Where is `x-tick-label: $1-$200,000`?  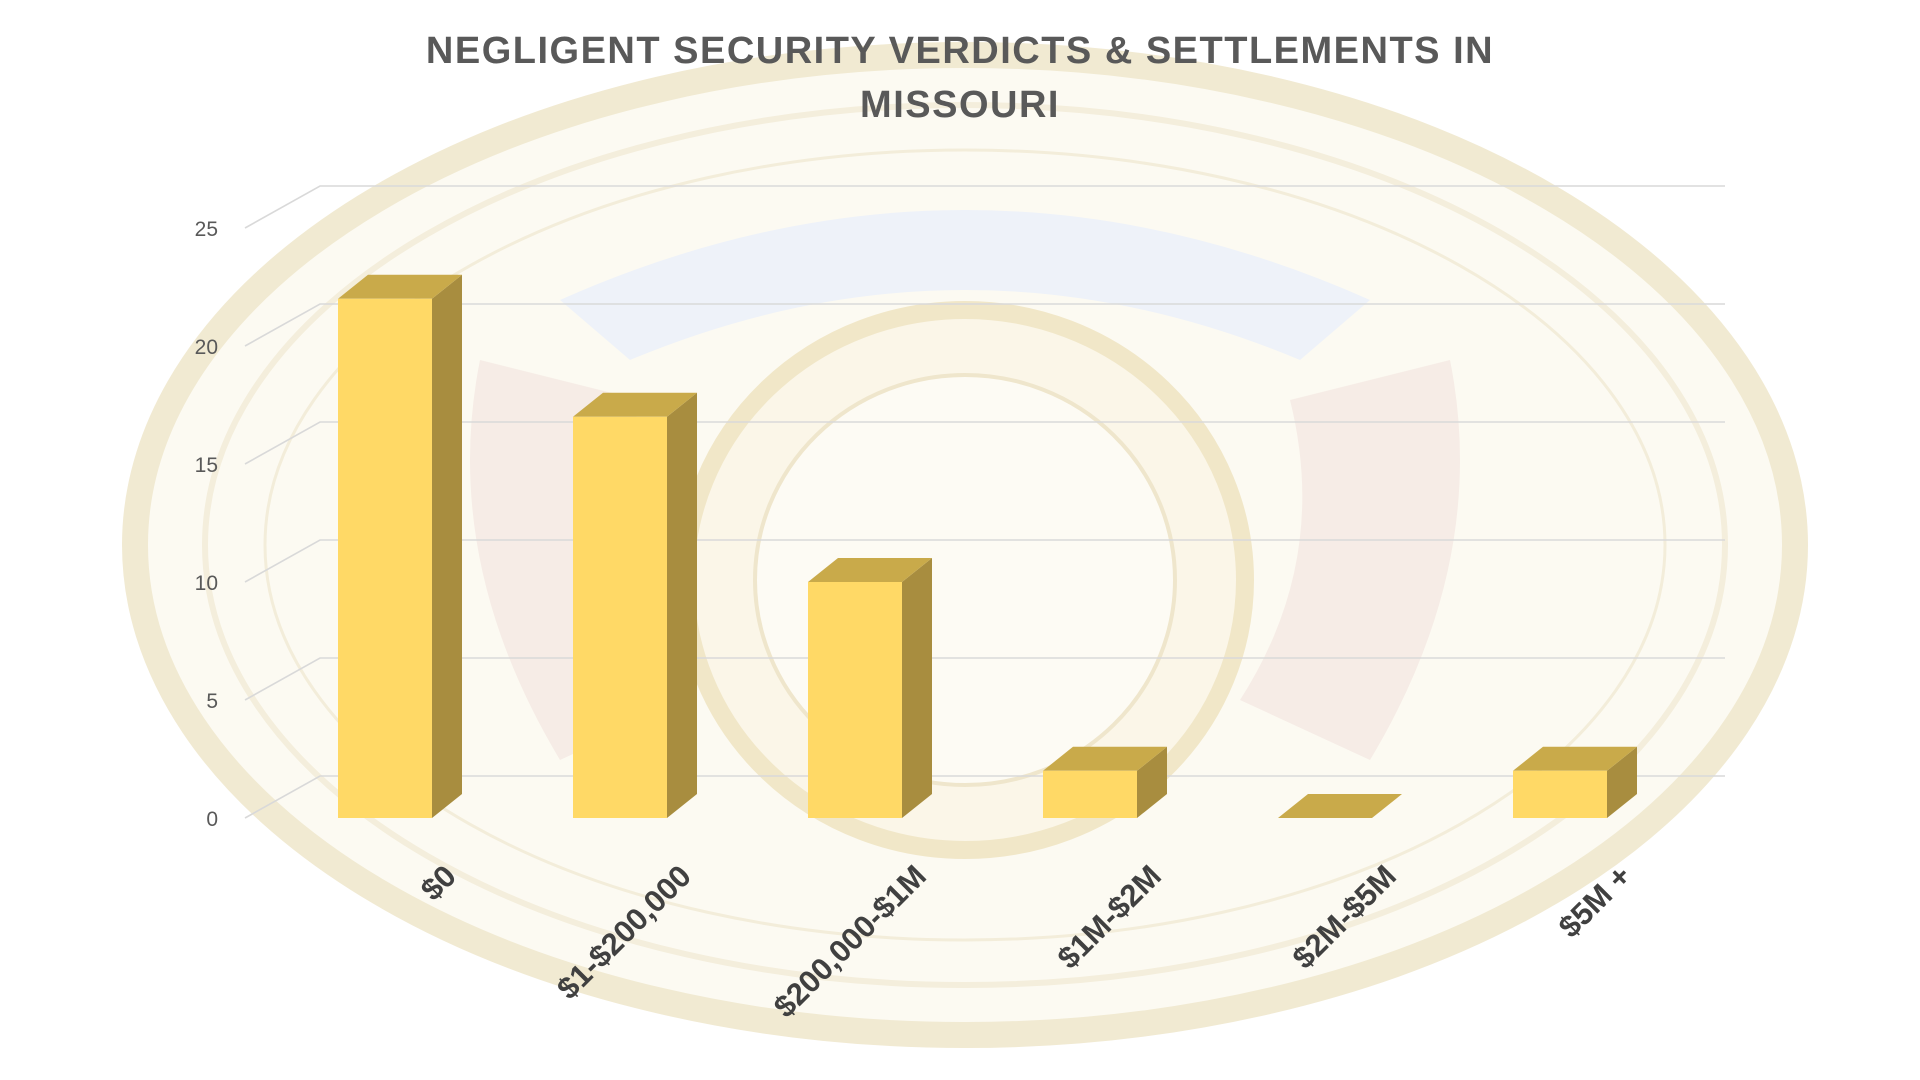 x-tick-label: $1-$200,000 is located at coordinates (624, 932).